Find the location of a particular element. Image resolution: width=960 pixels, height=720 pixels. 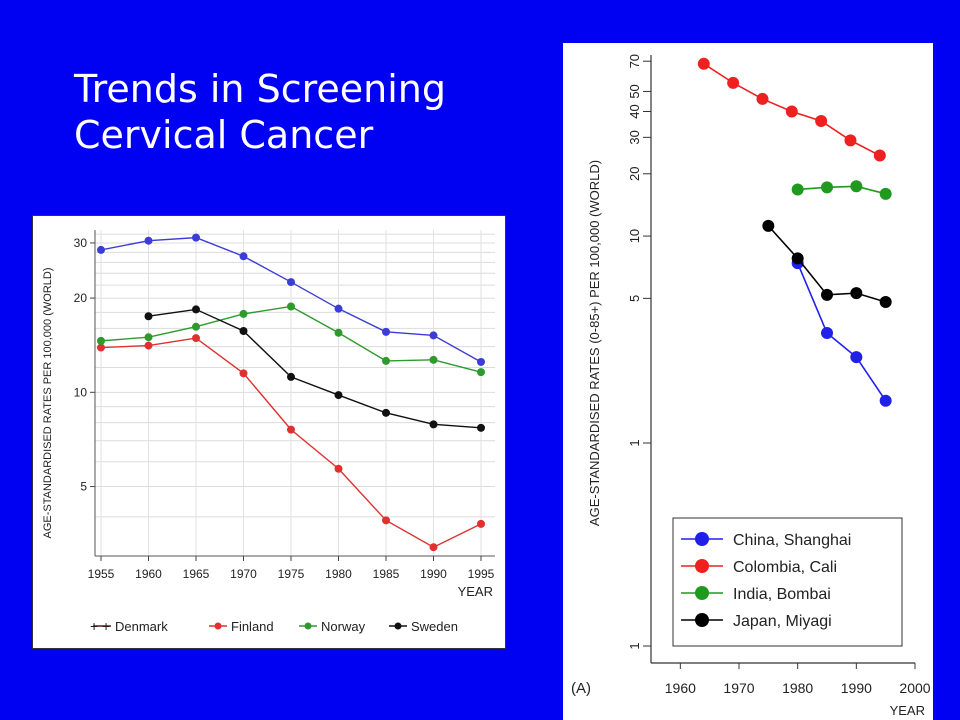

slide-title-line-2: Cervical Cancer is located at coordinates (224, 135).